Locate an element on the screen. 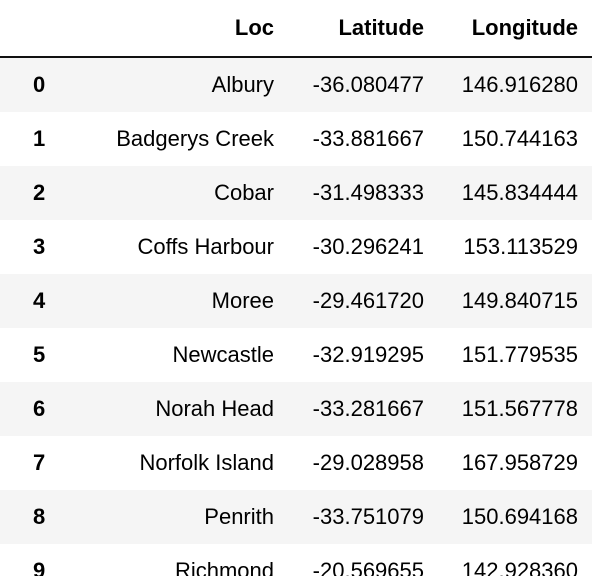  cell-latitude: -29.028958 is located at coordinates (368, 462).